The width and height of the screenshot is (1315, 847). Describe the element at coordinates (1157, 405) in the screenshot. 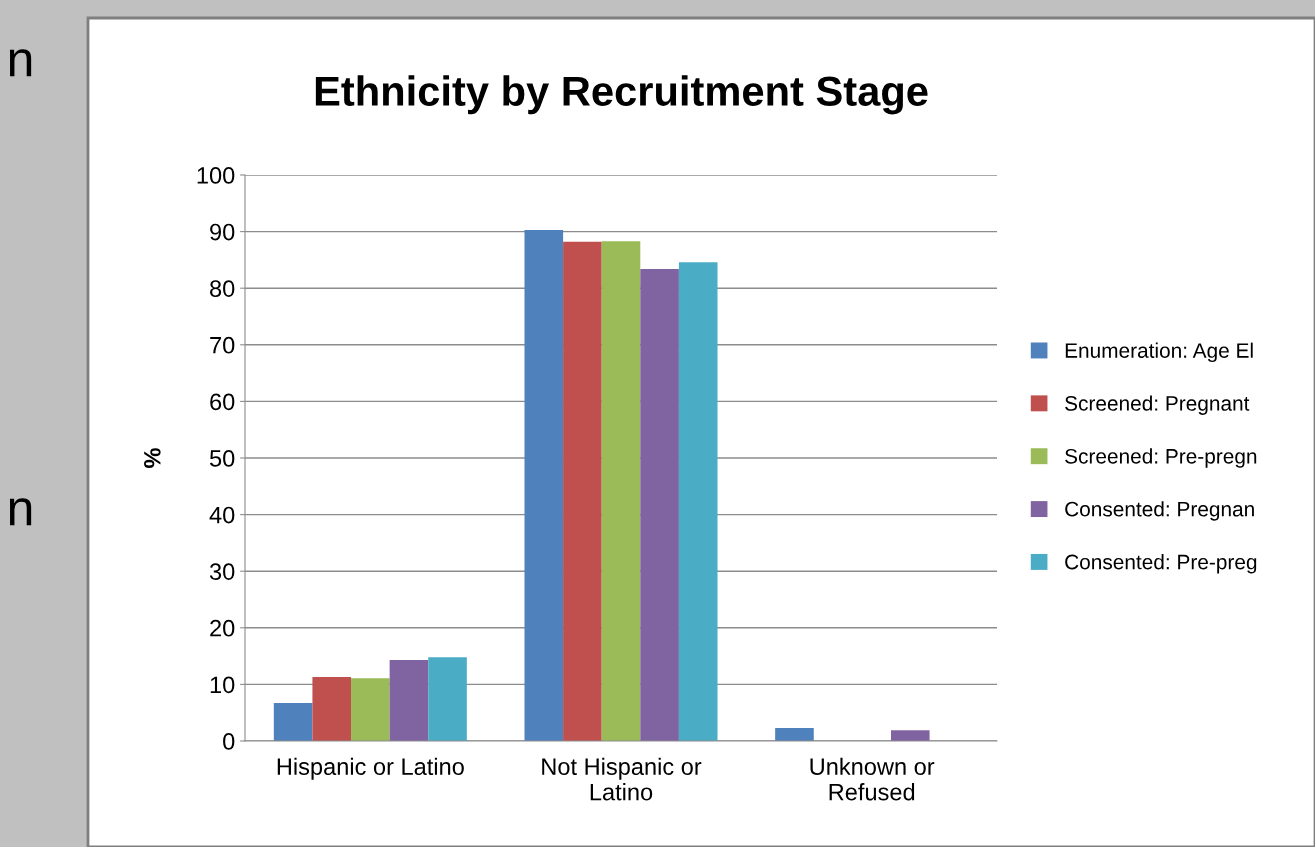

I see `legend-label: Screened: Pregnant` at that location.